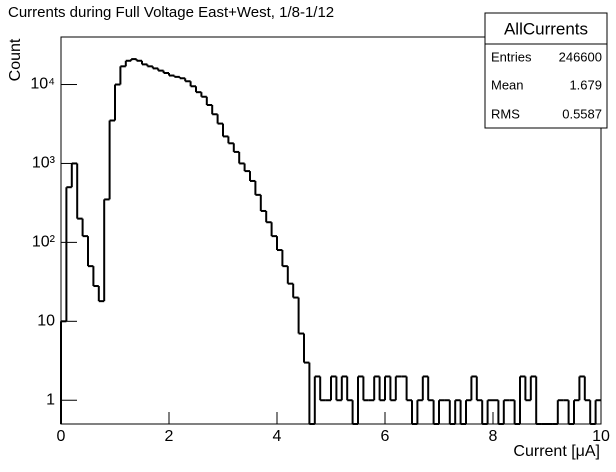 The height and width of the screenshot is (472, 616). What do you see at coordinates (580, 56) in the screenshot?
I see `stats-value: 246600` at bounding box center [580, 56].